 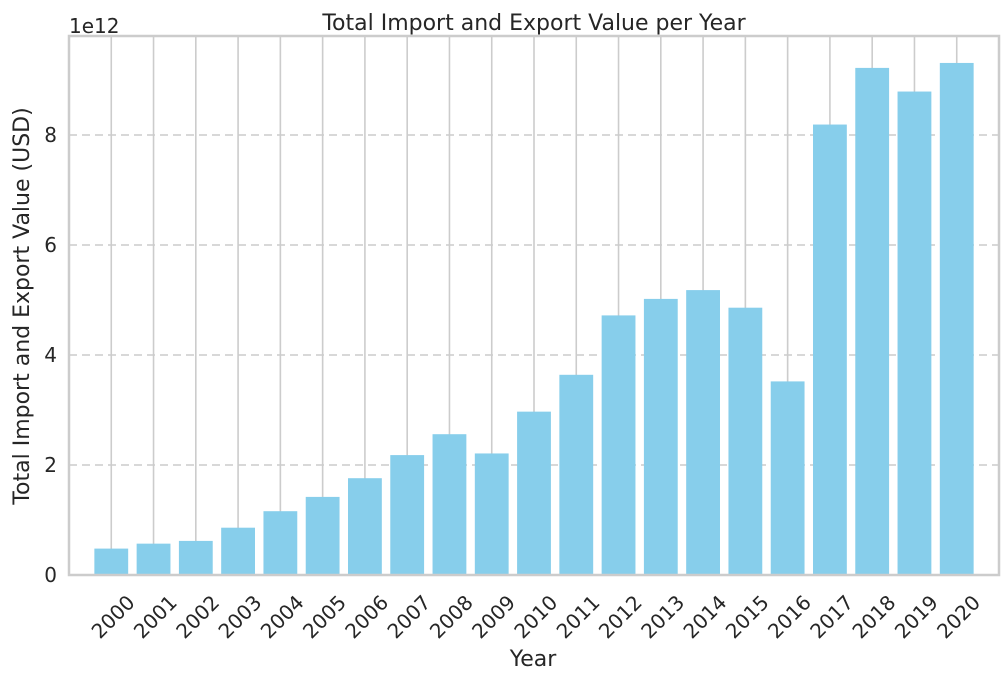 What do you see at coordinates (958, 616) in the screenshot?
I see `x-tick-label: 2020` at bounding box center [958, 616].